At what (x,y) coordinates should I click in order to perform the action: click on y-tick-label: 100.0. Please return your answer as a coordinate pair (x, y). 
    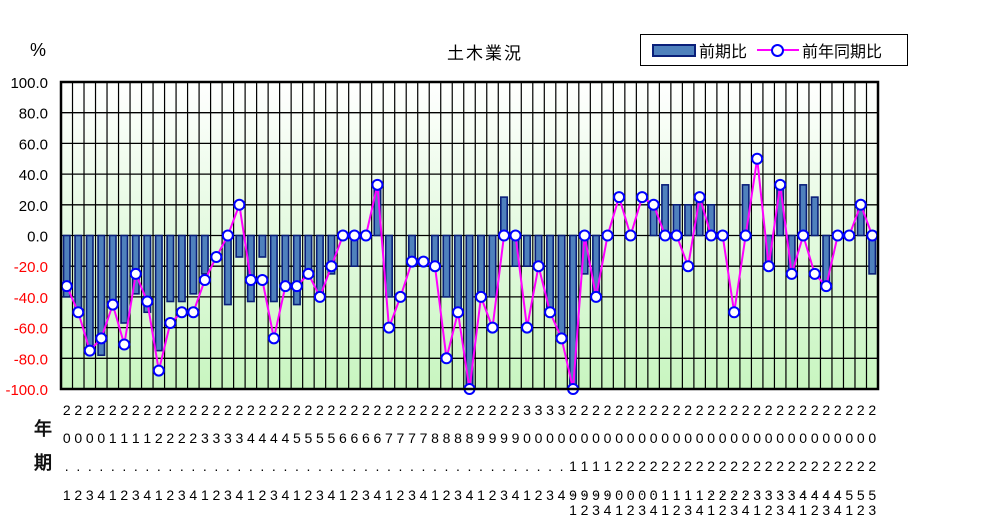
    Looking at the image, I should click on (29, 83).